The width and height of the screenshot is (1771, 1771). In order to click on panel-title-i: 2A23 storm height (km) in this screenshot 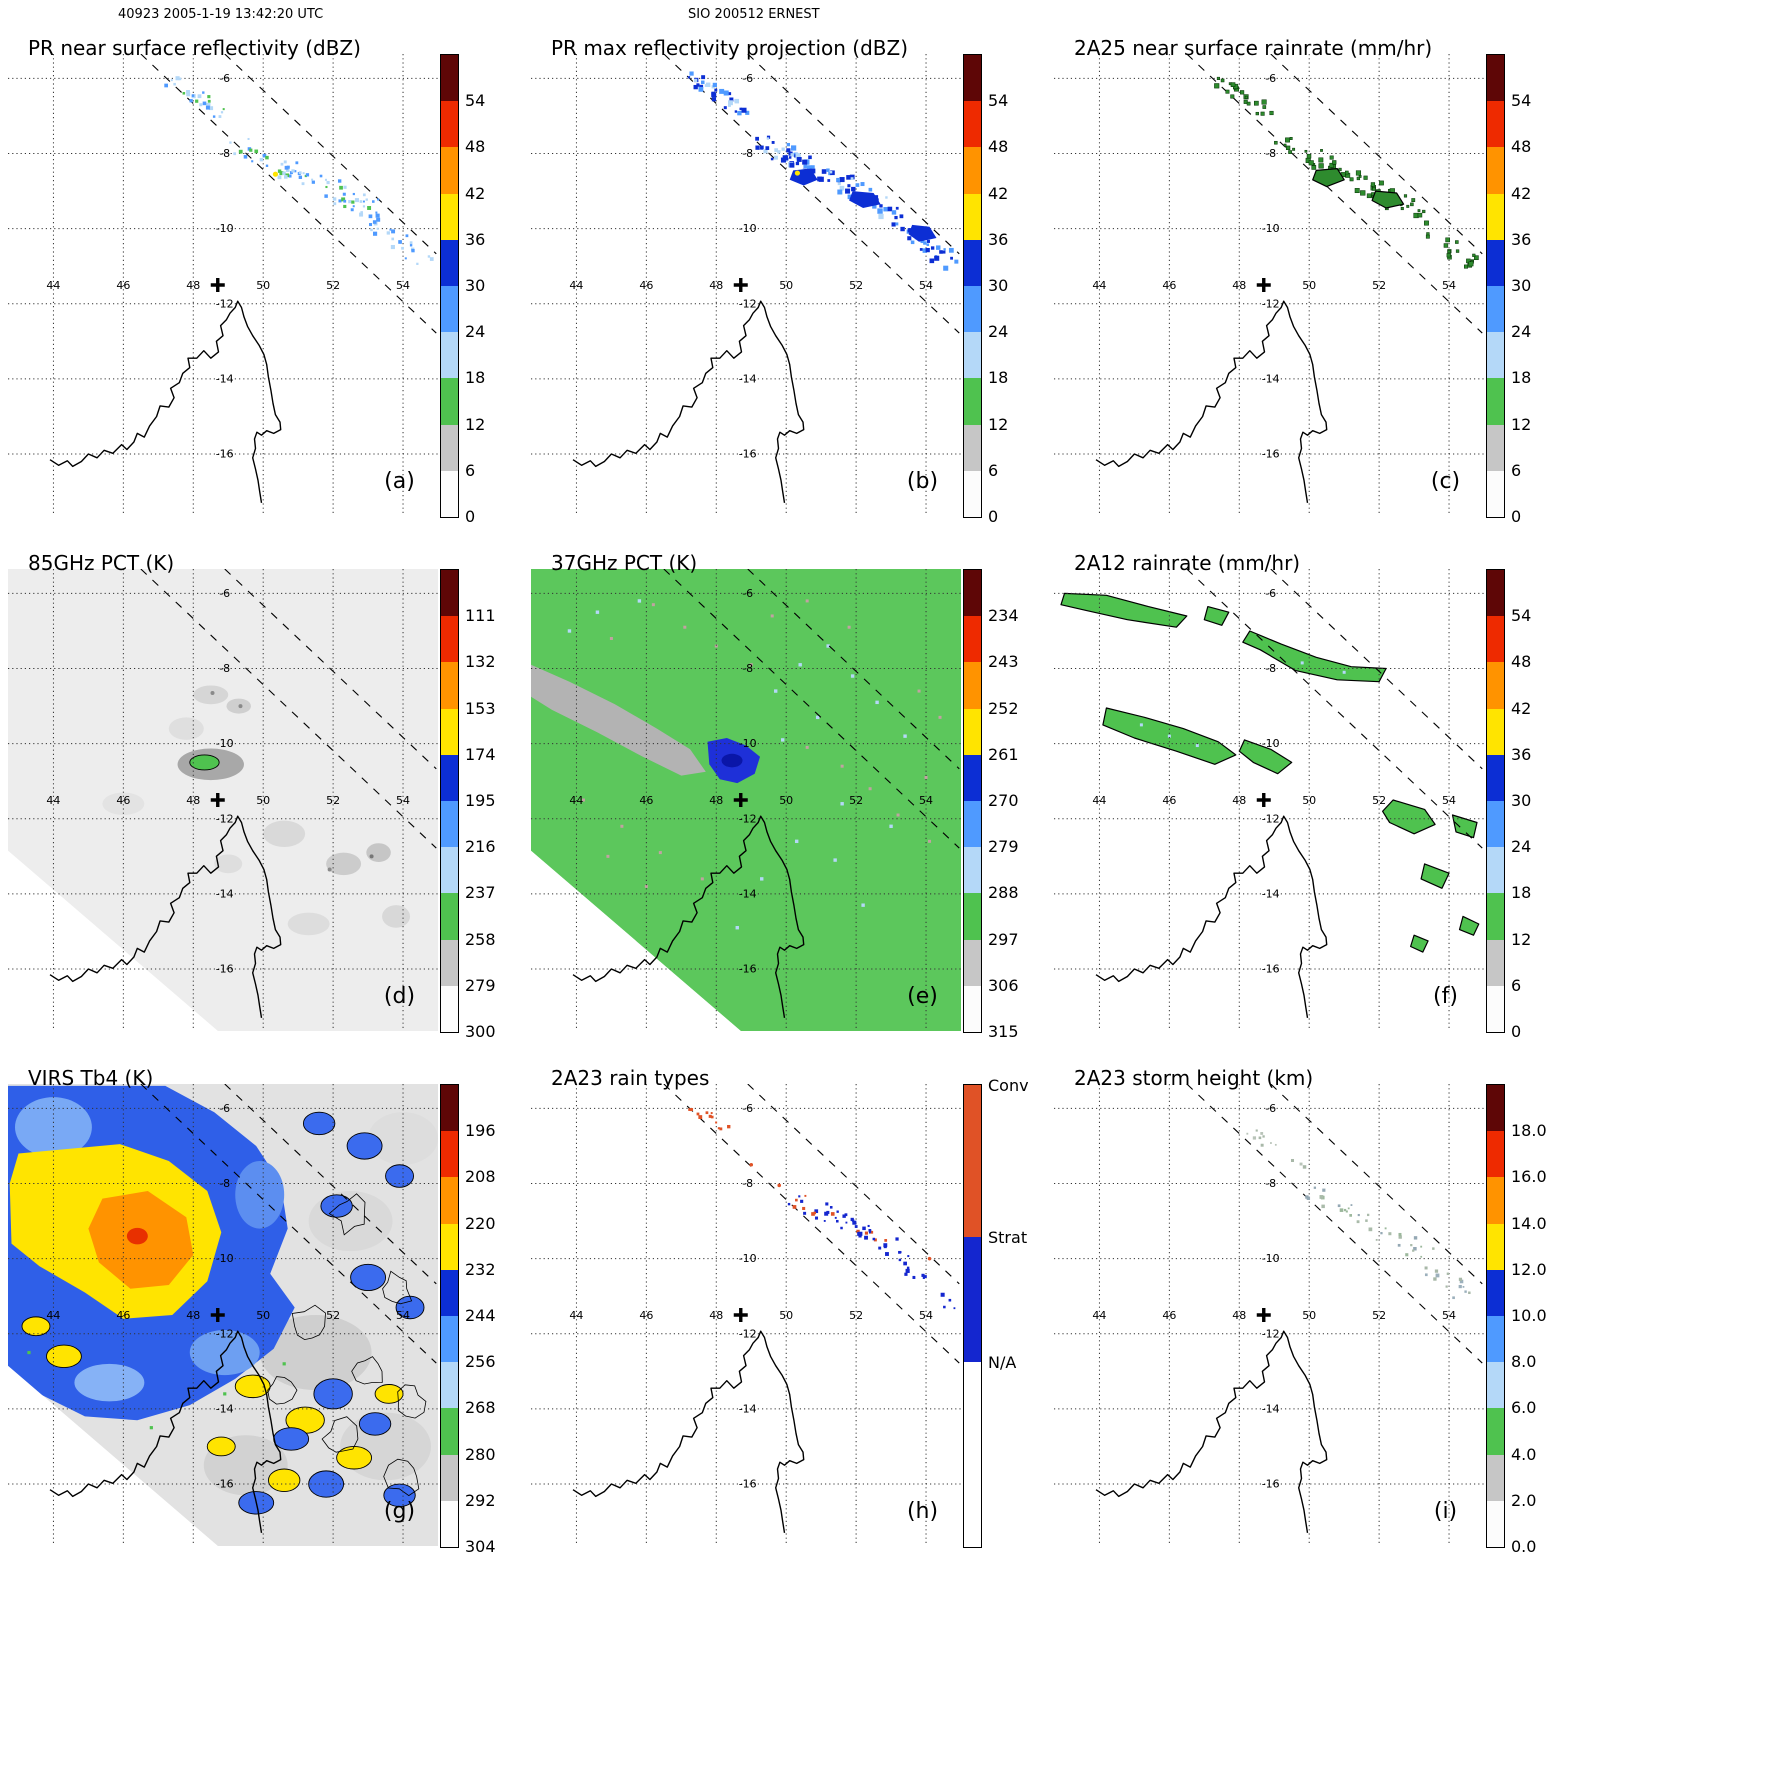, I will do `click(1194, 1078)`.